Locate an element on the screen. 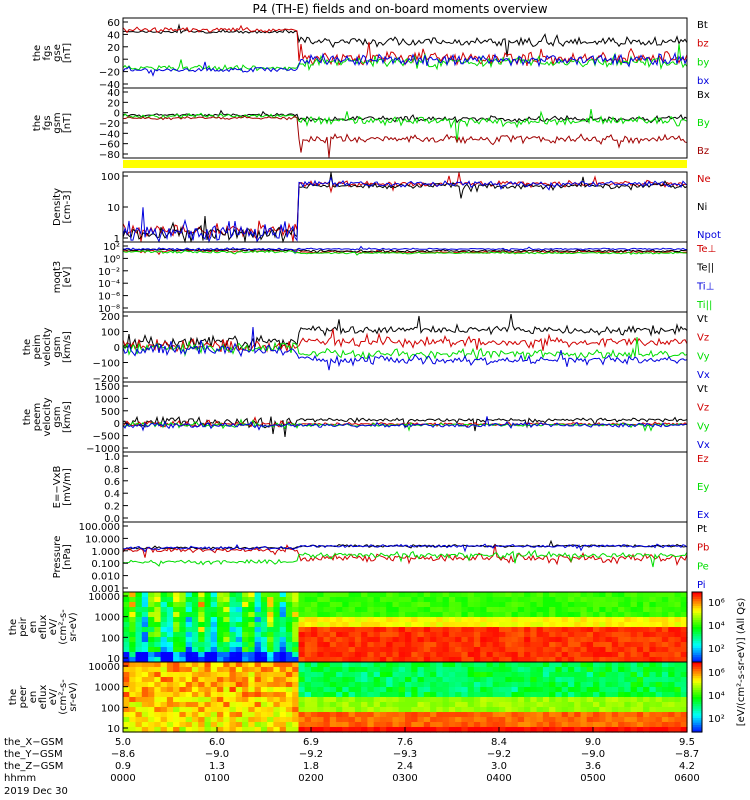 Image resolution: width=750 pixels, height=800 pixels. ytick-label: 1.0 is located at coordinates (112, 457).